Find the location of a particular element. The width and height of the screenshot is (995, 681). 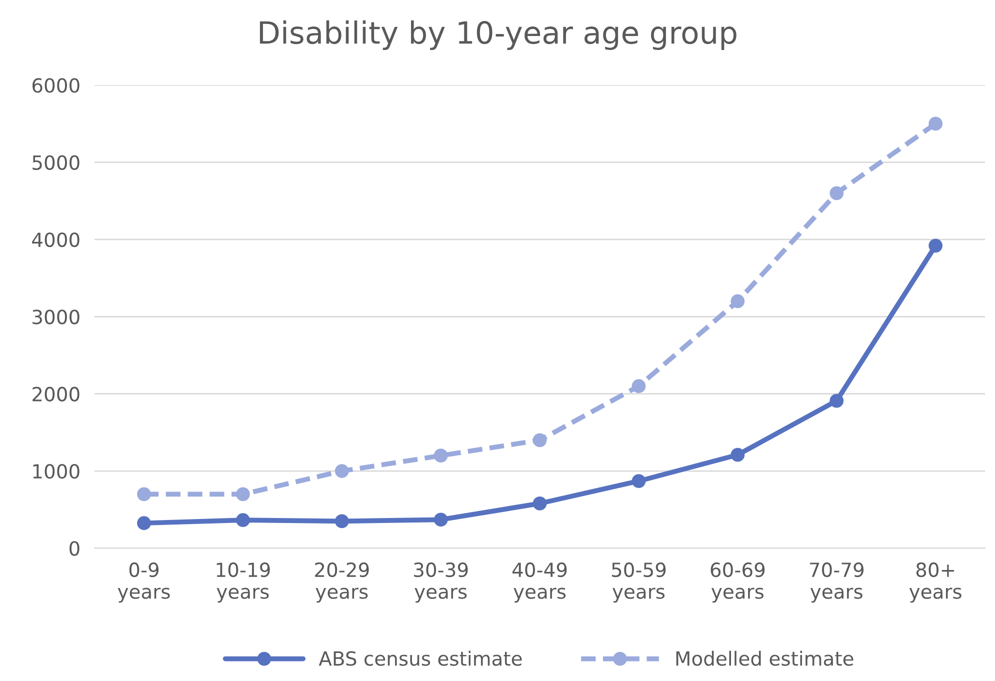

x-tick-label: 0-9 years is located at coordinates (144, 582).